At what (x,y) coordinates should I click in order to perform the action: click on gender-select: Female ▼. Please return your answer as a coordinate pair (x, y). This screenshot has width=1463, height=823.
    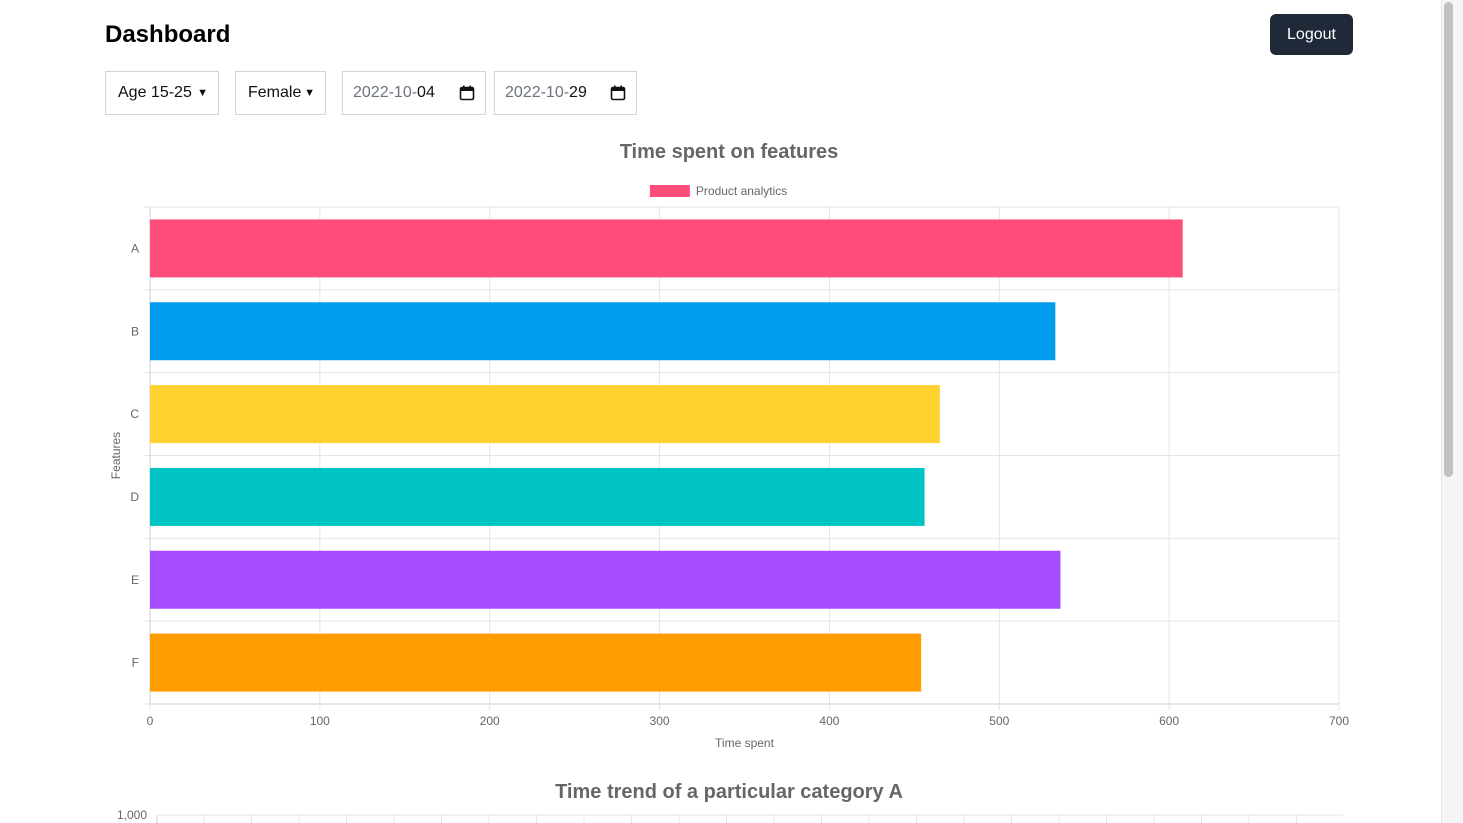
    Looking at the image, I should click on (280, 93).